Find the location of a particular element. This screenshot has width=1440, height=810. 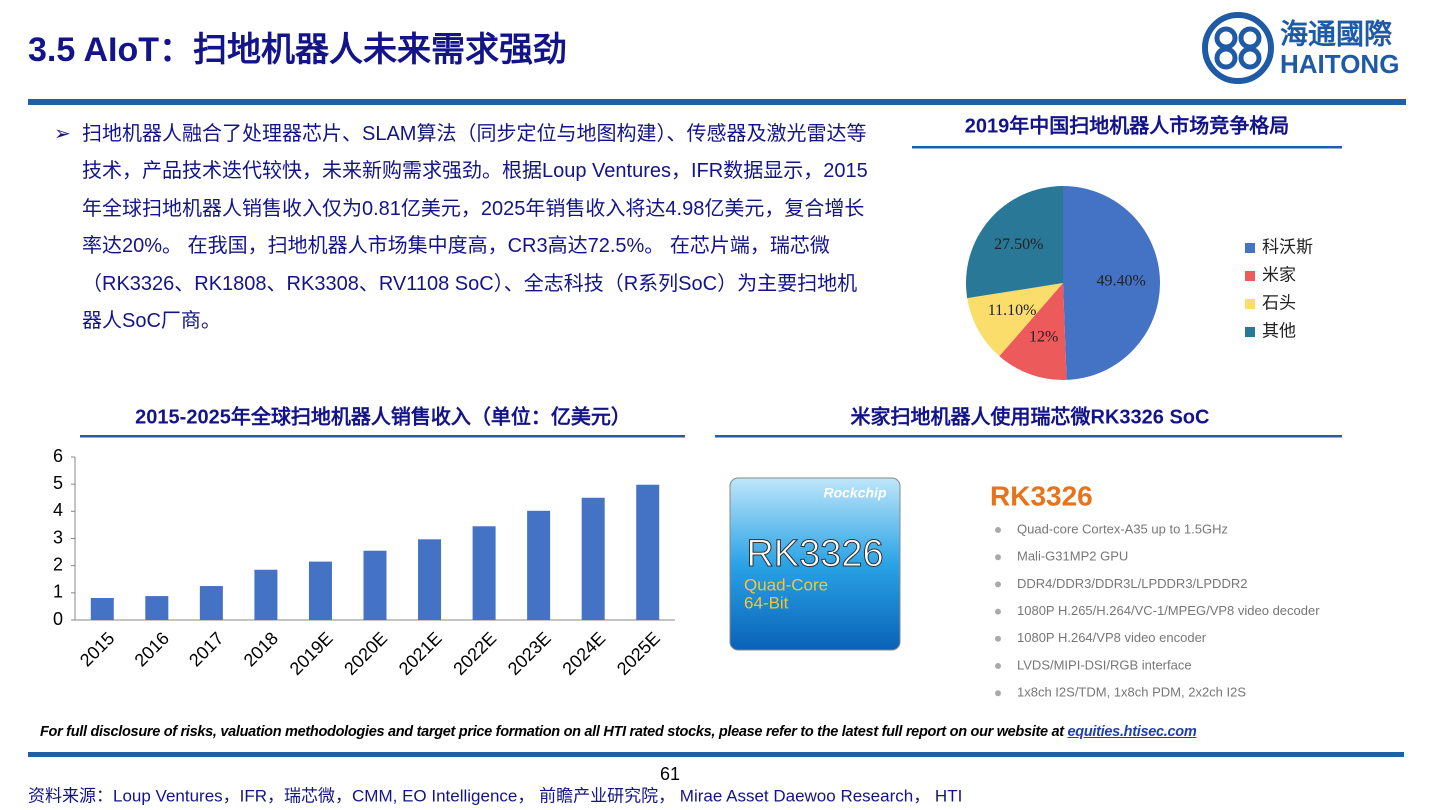

chip-name: RK3326 is located at coordinates (814, 554).